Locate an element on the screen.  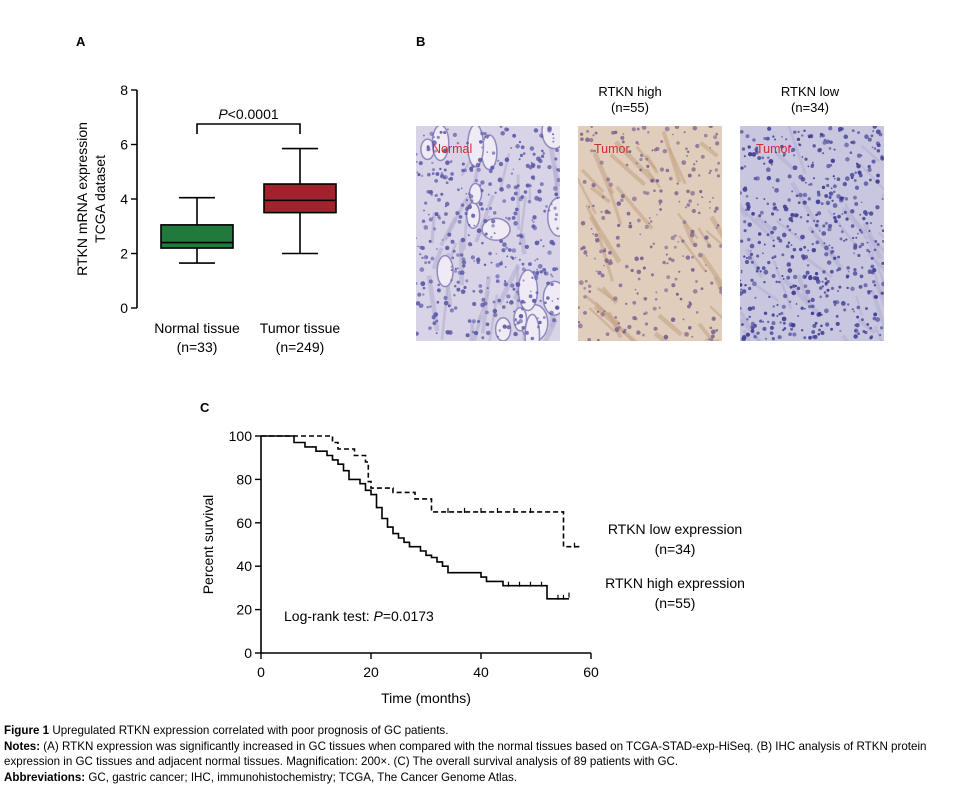
ihc-image-normal: Normal is located at coordinates (488, 233).